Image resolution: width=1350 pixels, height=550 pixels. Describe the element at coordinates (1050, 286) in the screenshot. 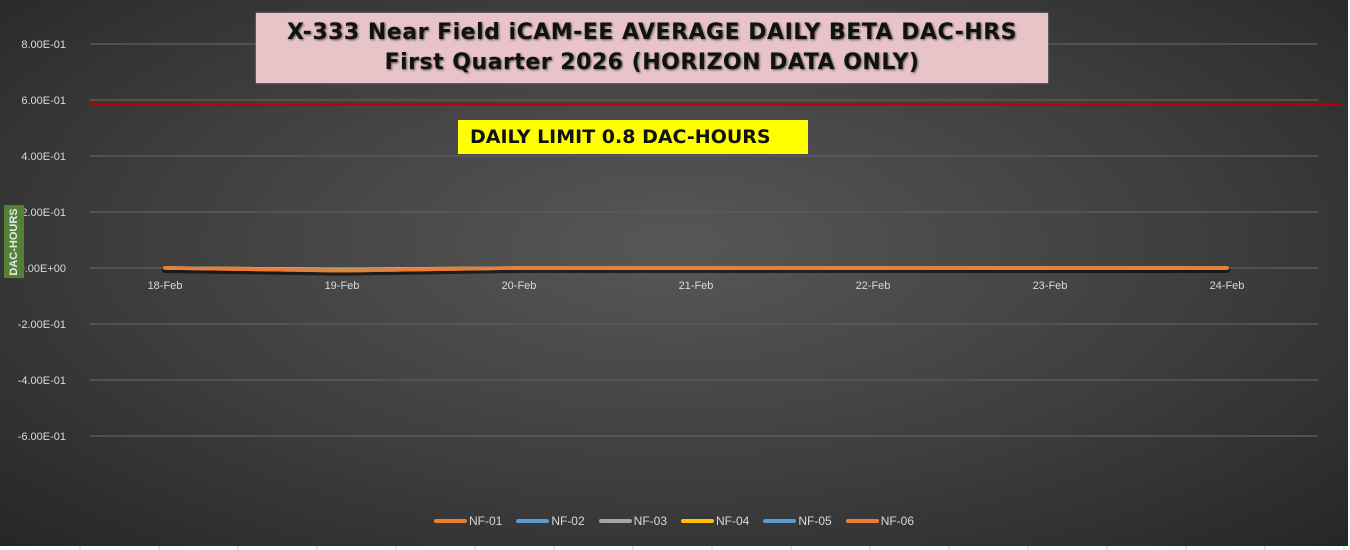

I see `x-tick-label: 23-Feb` at that location.